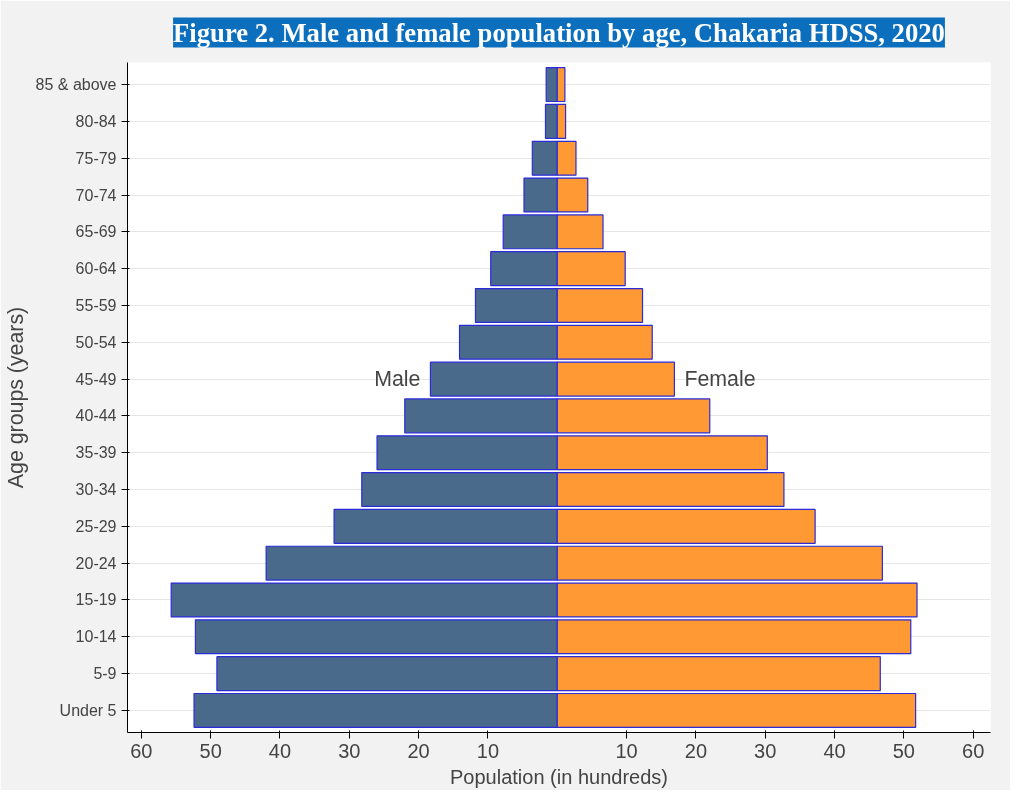 This screenshot has width=1021, height=799. I want to click on chart-title: Figure 2. Male and female population by age, Chakaria HDSS, 2020, so click(559, 32).